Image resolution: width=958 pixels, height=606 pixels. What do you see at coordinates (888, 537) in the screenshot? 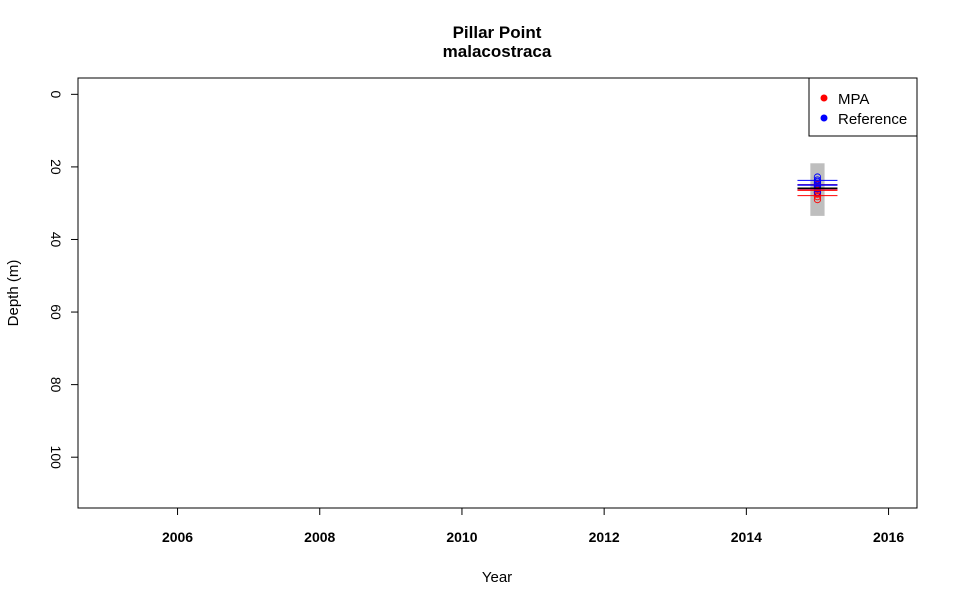
I see `x-tick-label: 2016` at bounding box center [888, 537].